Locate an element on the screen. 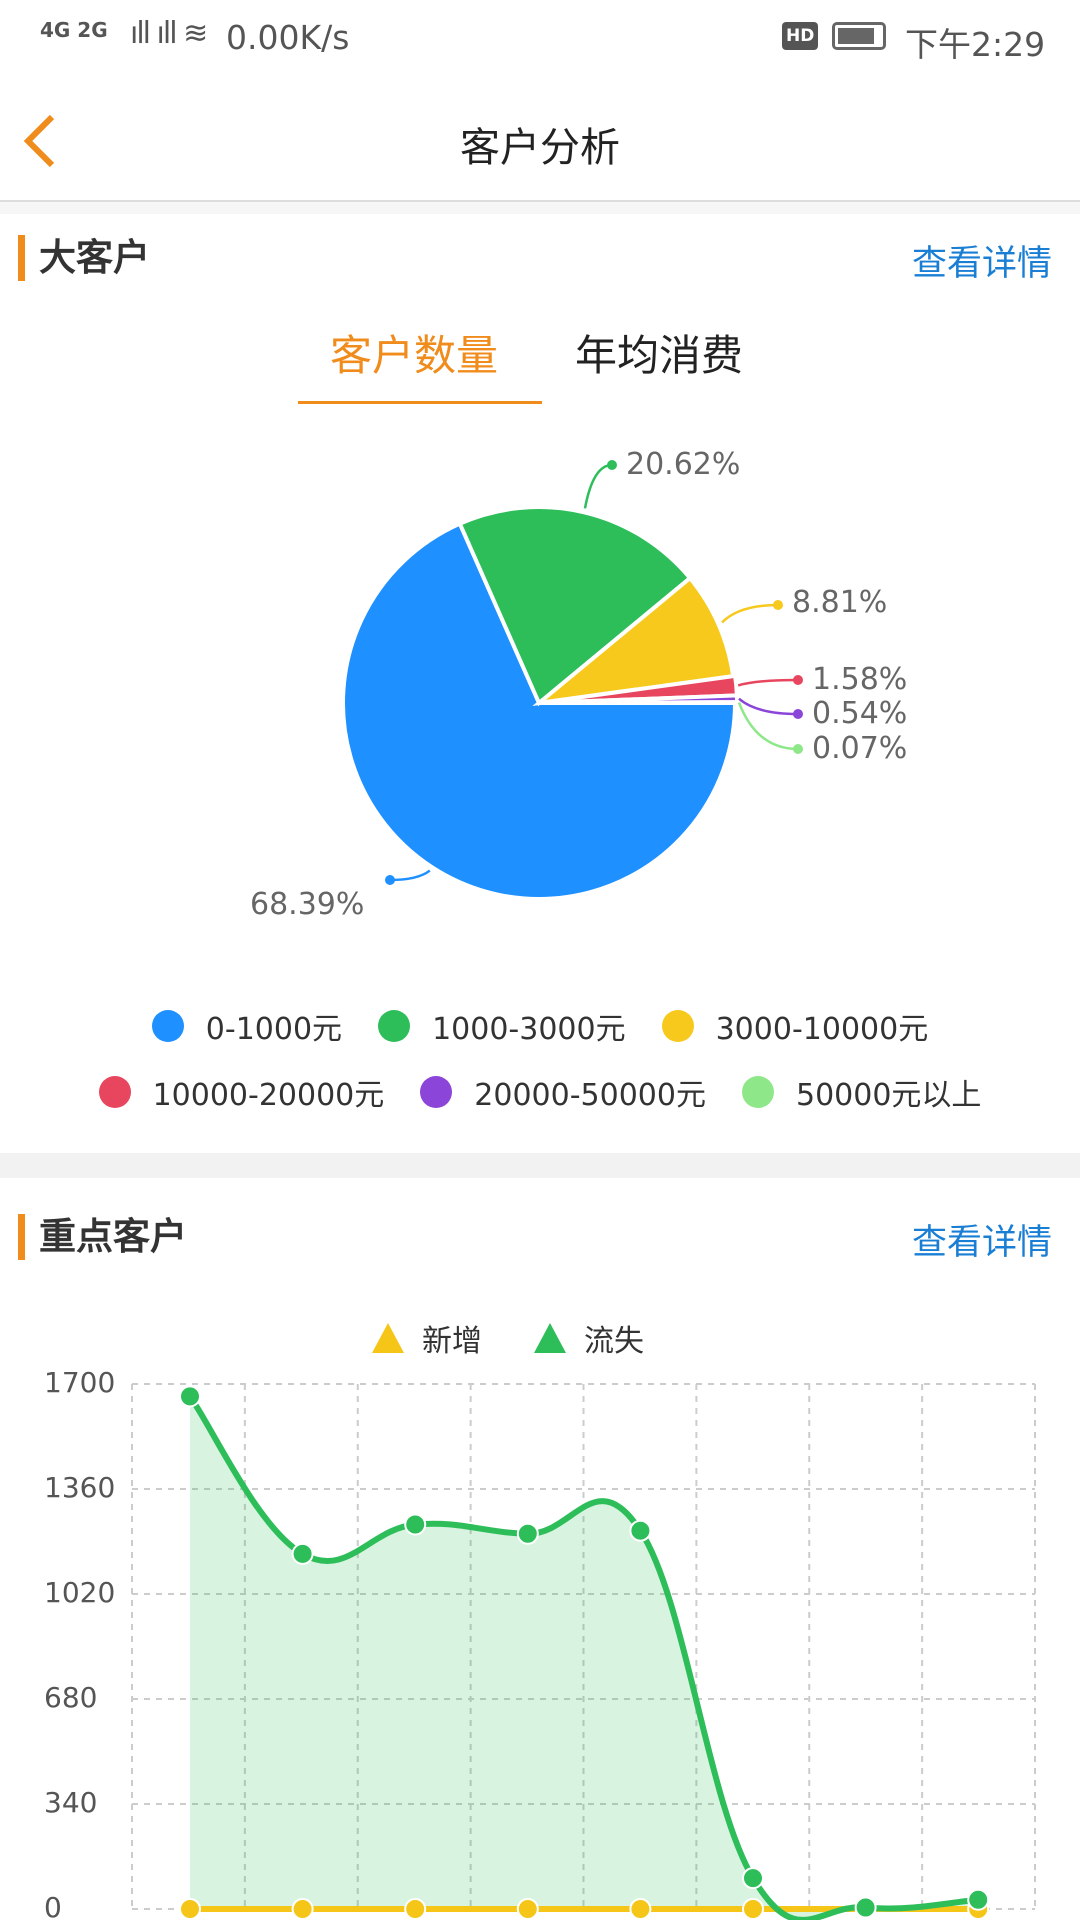  legend-item: 20000-50000元 is located at coordinates (563, 1092).